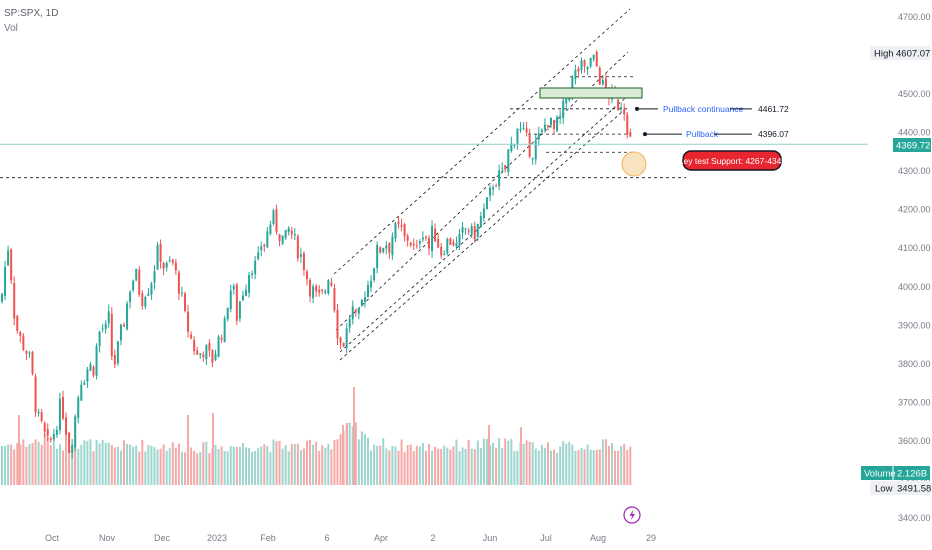 The image size is (932, 550). Describe the element at coordinates (11, 28) in the screenshot. I see `volume-indicator-label: Vol` at that location.